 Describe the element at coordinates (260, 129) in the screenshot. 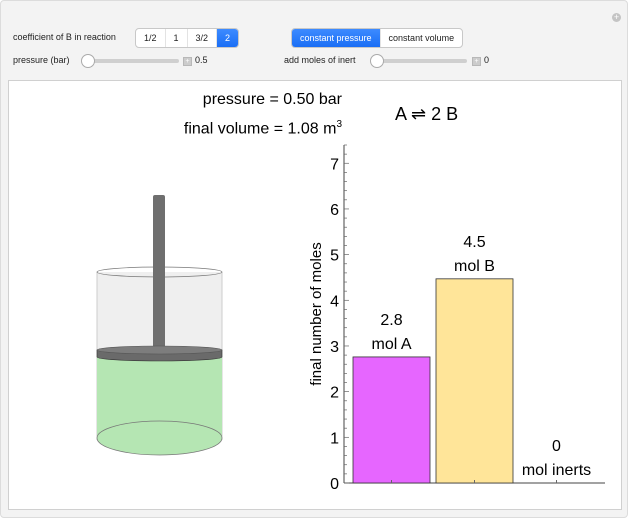

I see `volume-text: final volume = 1.08 m` at that location.